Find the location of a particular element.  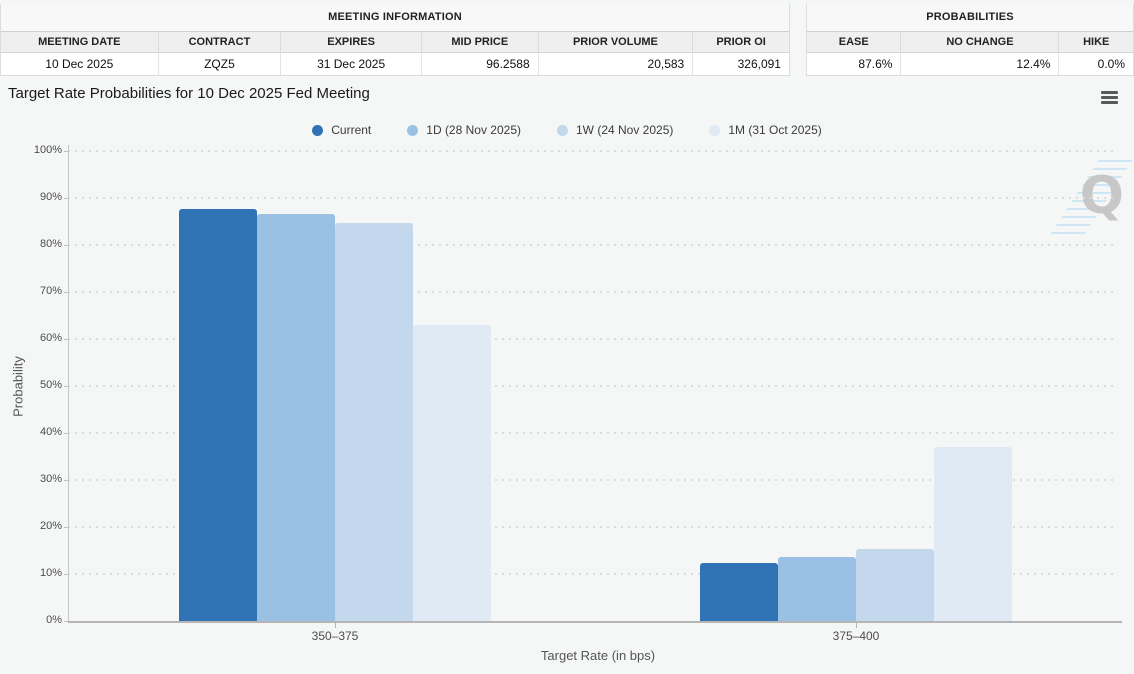

legend-label: 1M (31 Oct 2025) is located at coordinates (775, 130).